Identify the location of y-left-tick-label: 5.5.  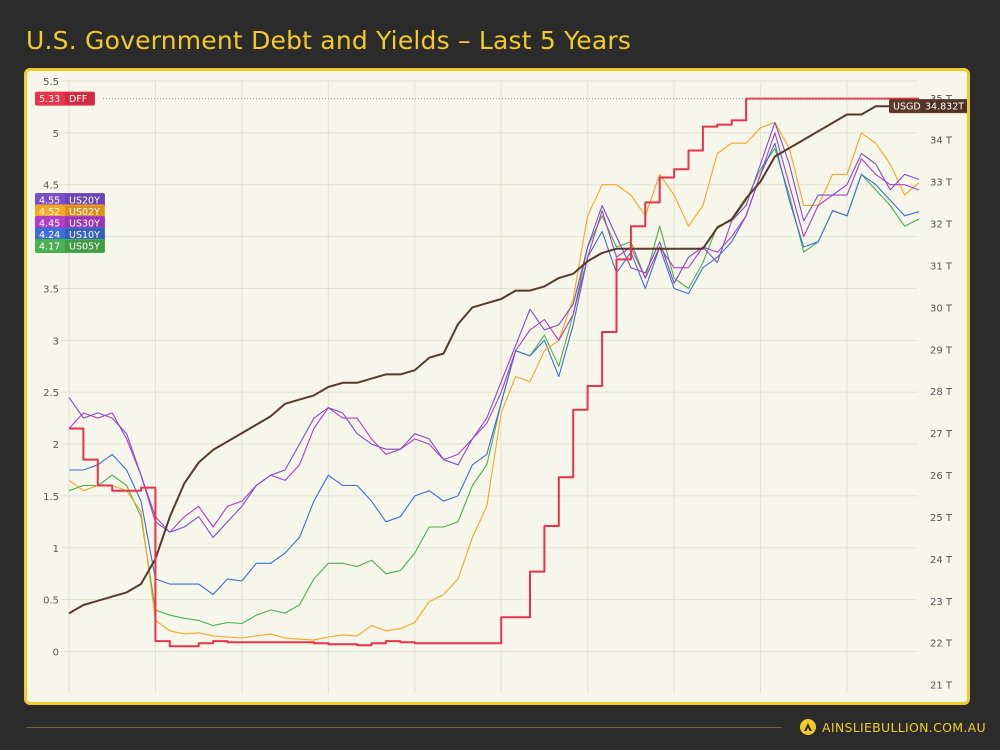
(51, 82).